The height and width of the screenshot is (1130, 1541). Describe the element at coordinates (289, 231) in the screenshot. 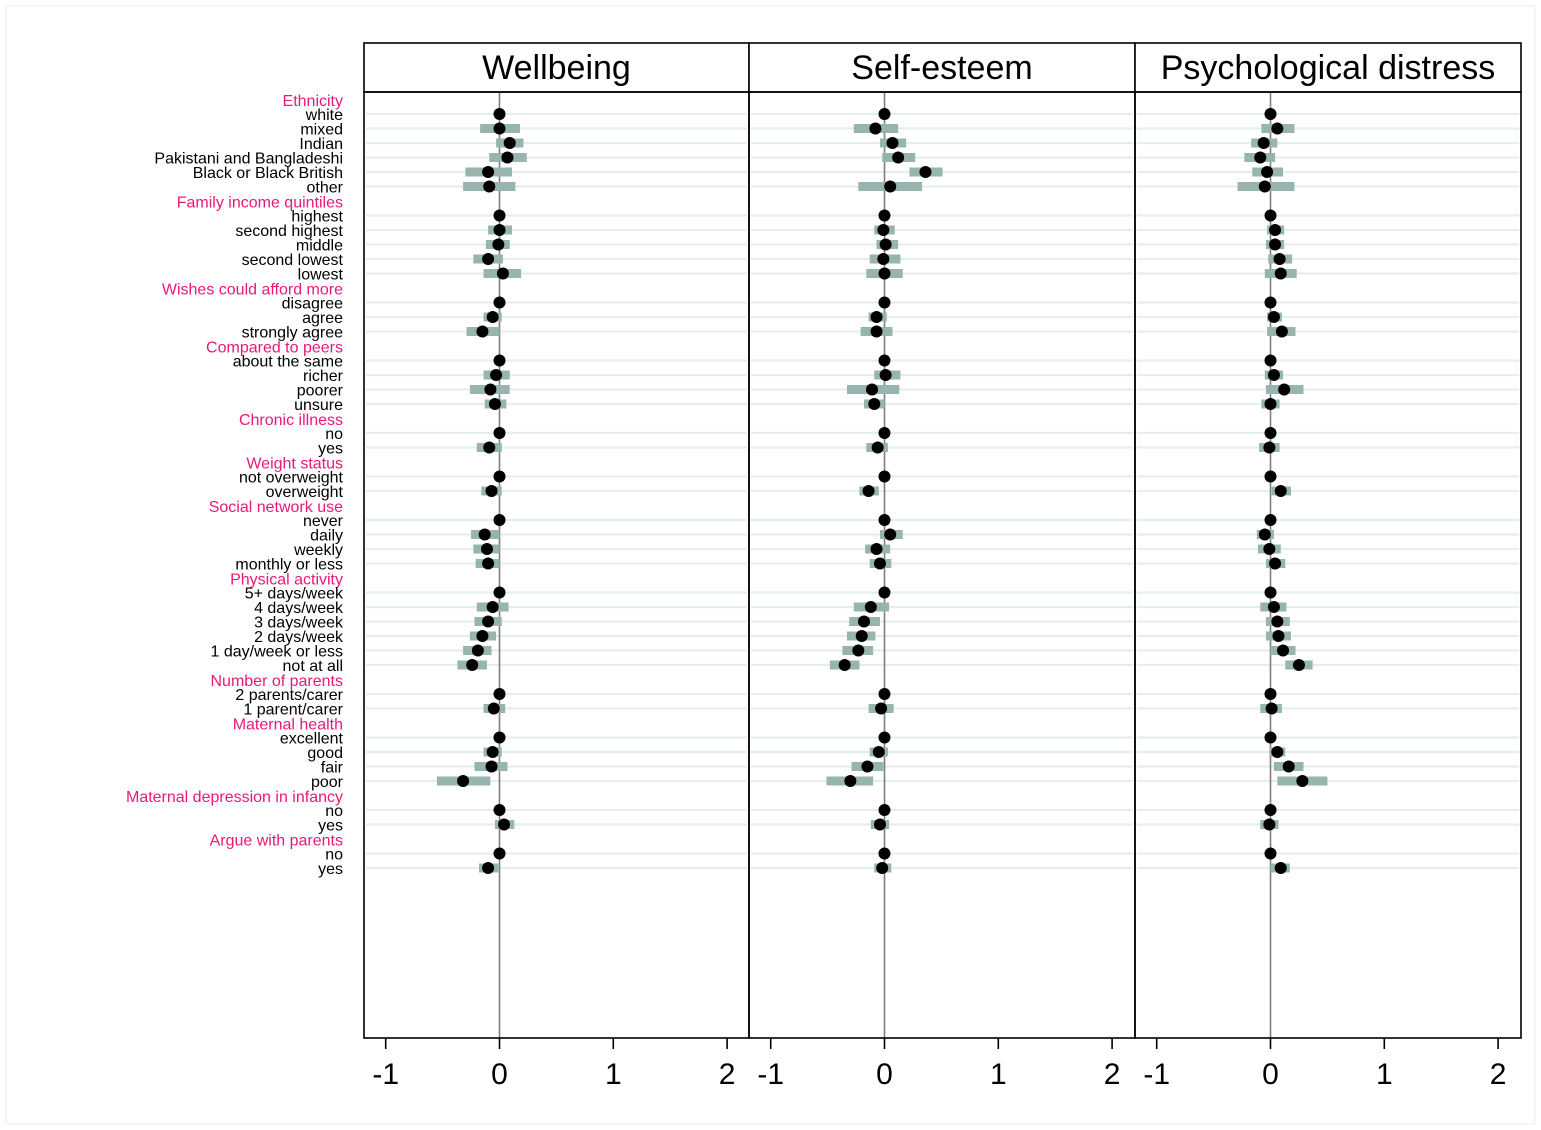

I see `row-label: second highest` at that location.